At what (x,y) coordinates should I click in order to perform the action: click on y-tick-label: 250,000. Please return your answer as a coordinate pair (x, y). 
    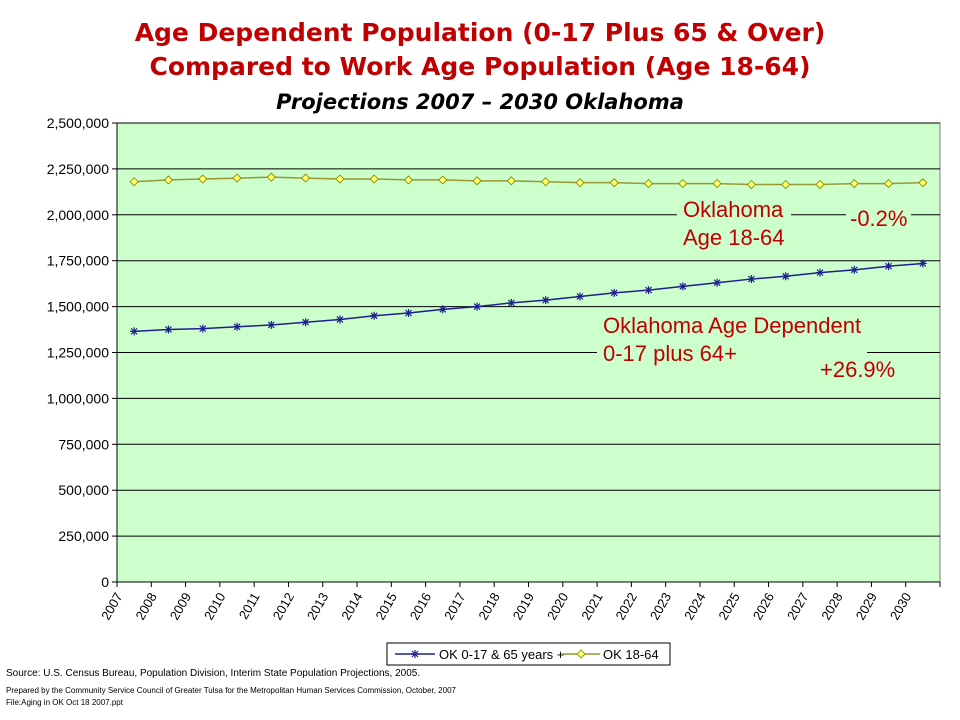
    Looking at the image, I should click on (83, 536).